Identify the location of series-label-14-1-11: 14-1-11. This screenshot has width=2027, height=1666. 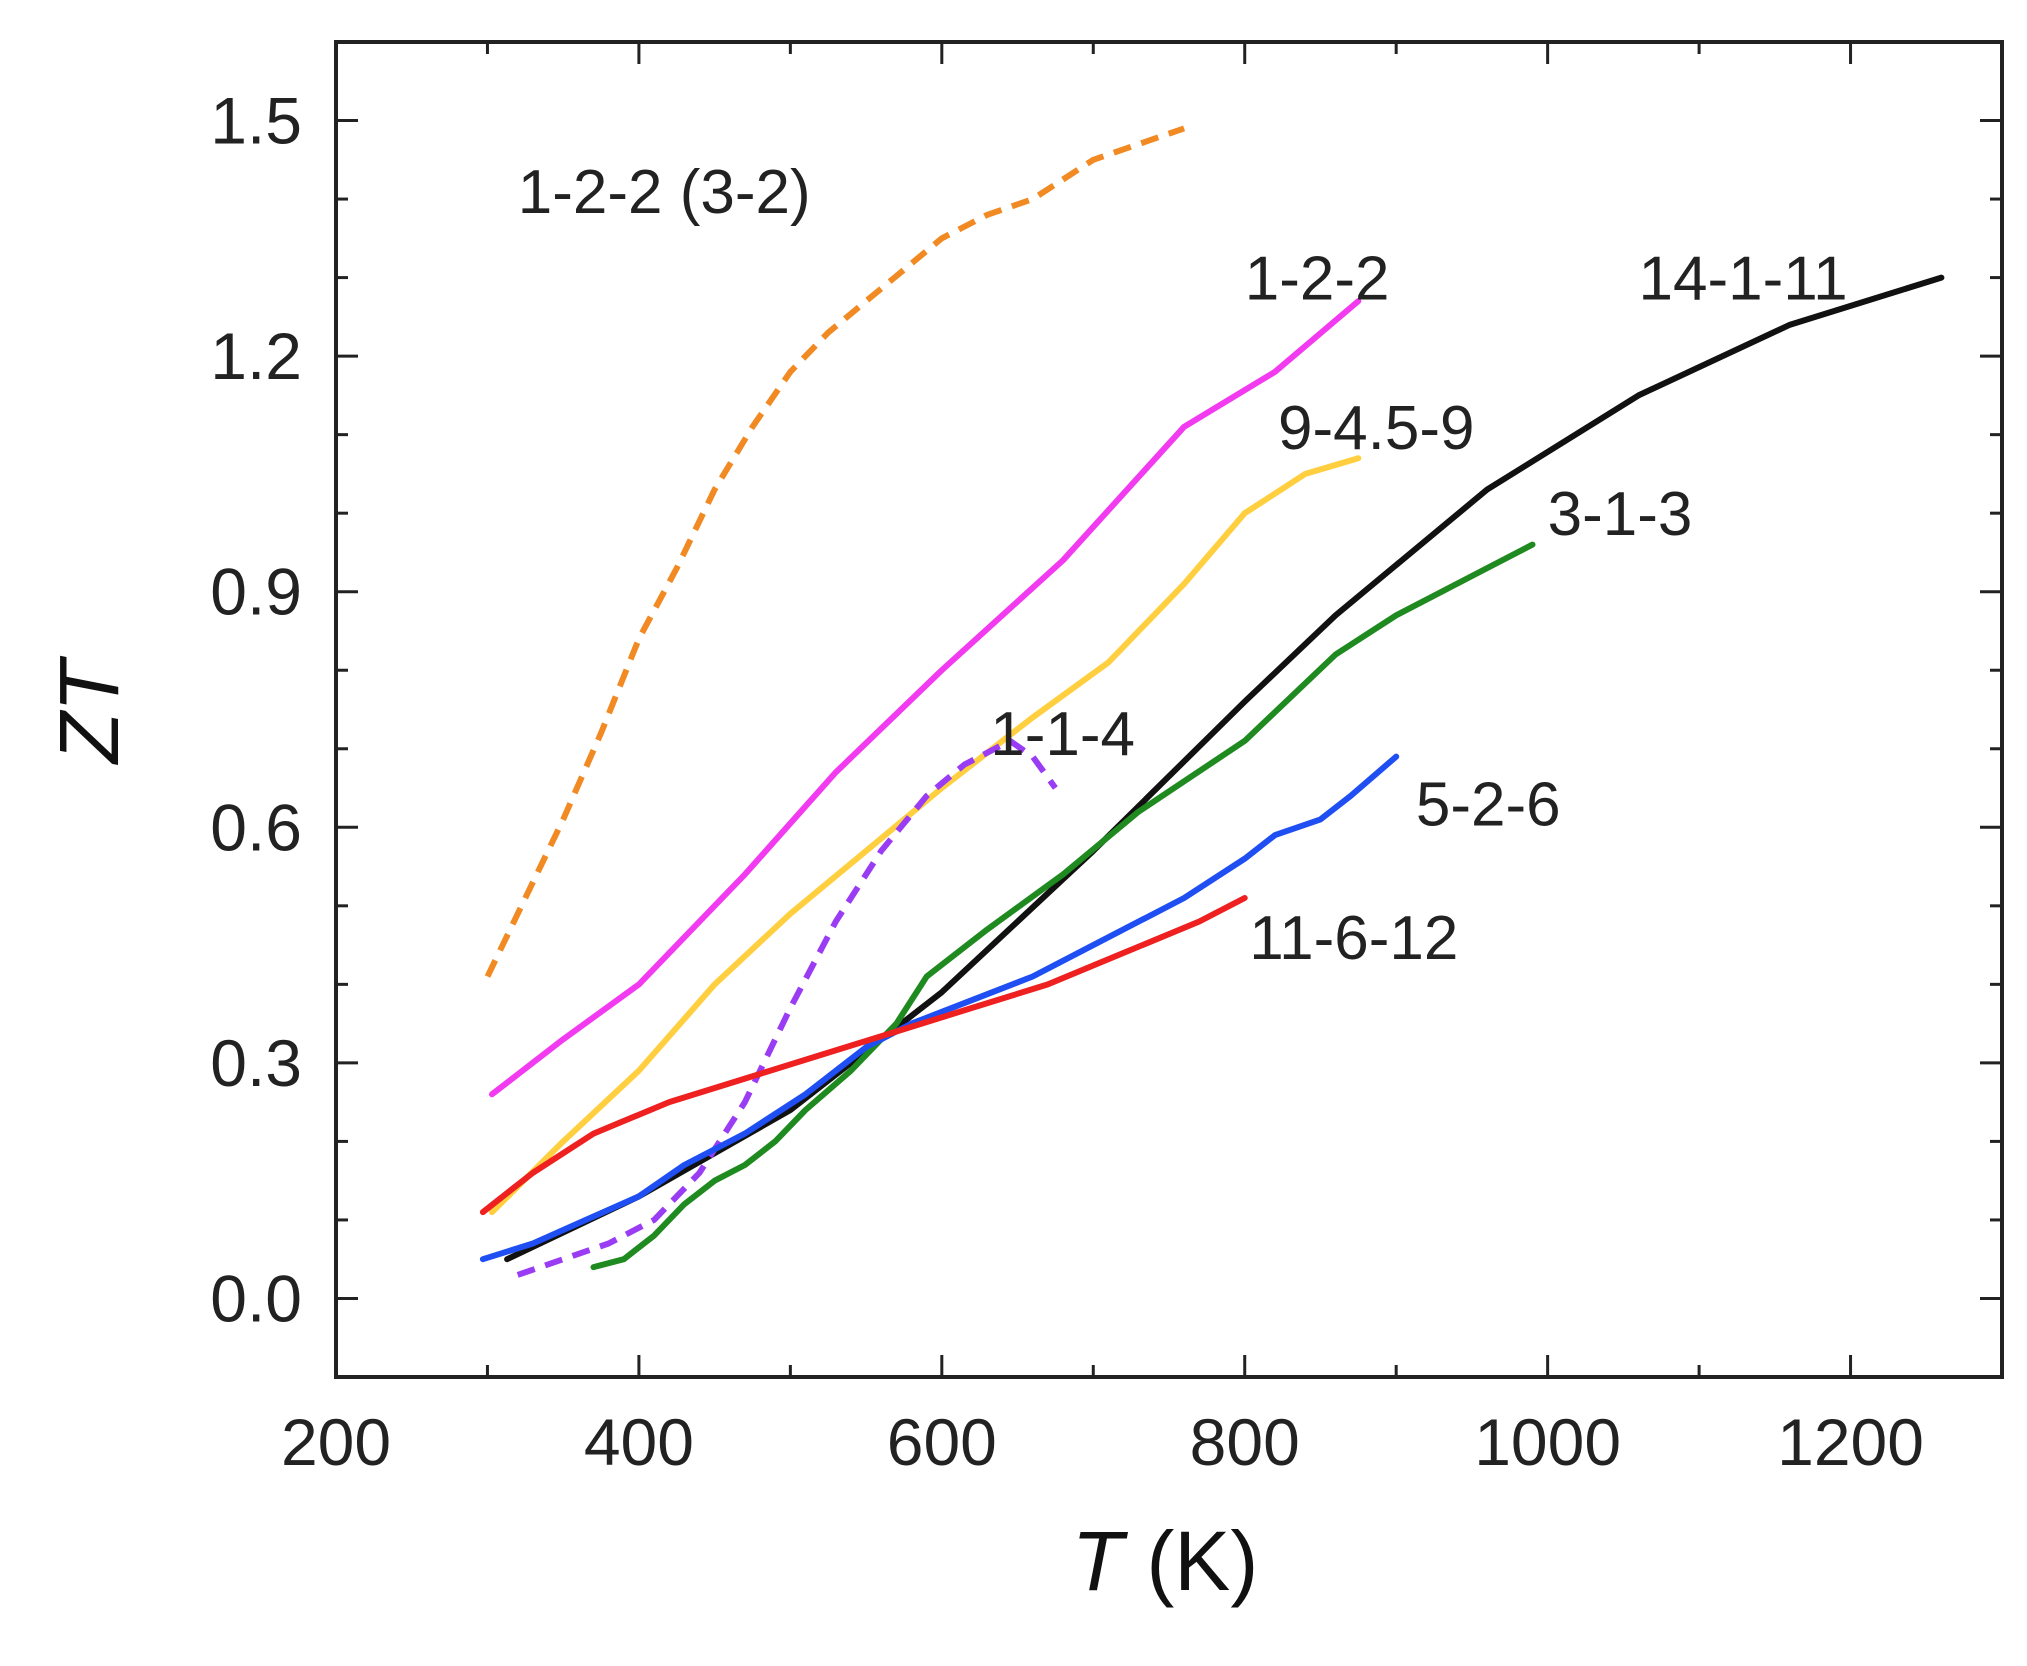
(1743, 279).